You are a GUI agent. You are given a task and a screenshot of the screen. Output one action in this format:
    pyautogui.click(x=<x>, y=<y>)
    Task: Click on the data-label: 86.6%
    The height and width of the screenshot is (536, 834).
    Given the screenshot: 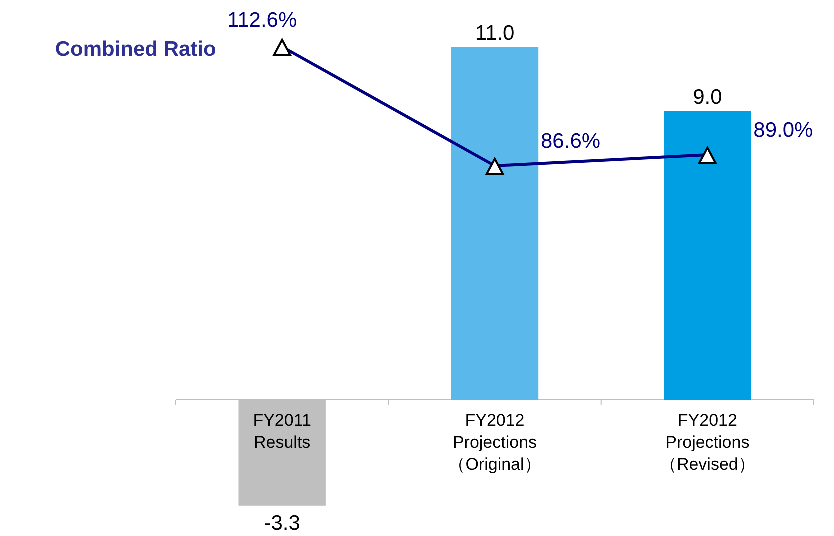 What is the action you would take?
    pyautogui.click(x=571, y=141)
    